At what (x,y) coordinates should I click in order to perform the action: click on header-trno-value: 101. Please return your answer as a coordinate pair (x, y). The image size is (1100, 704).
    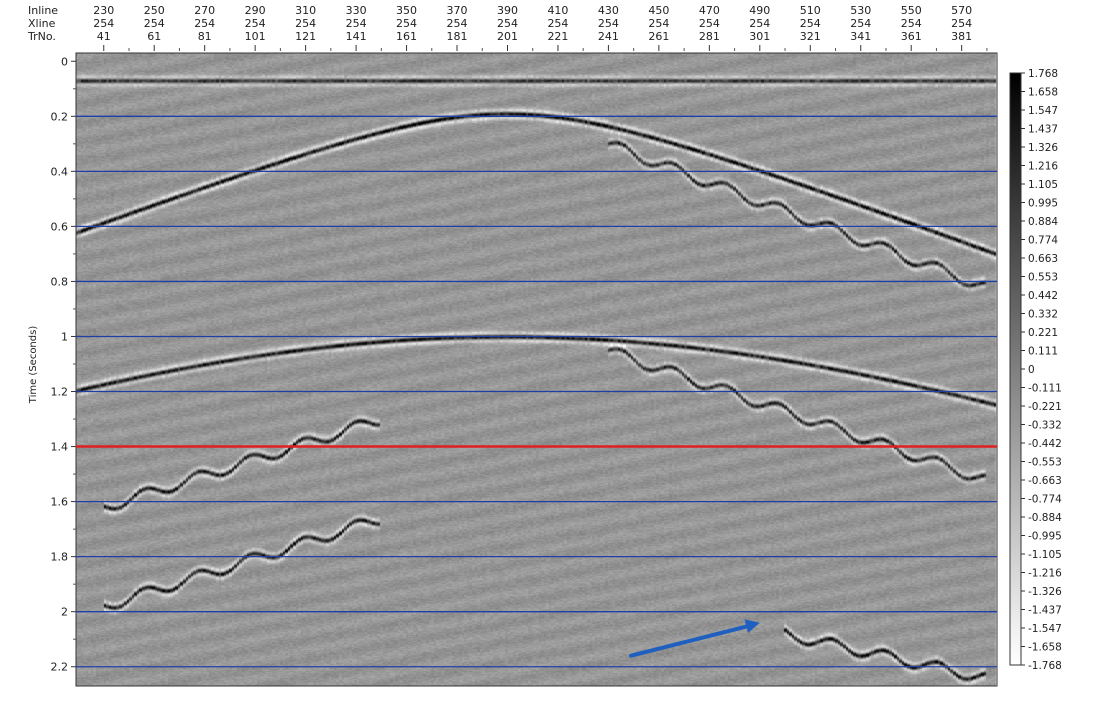
    Looking at the image, I should click on (255, 36).